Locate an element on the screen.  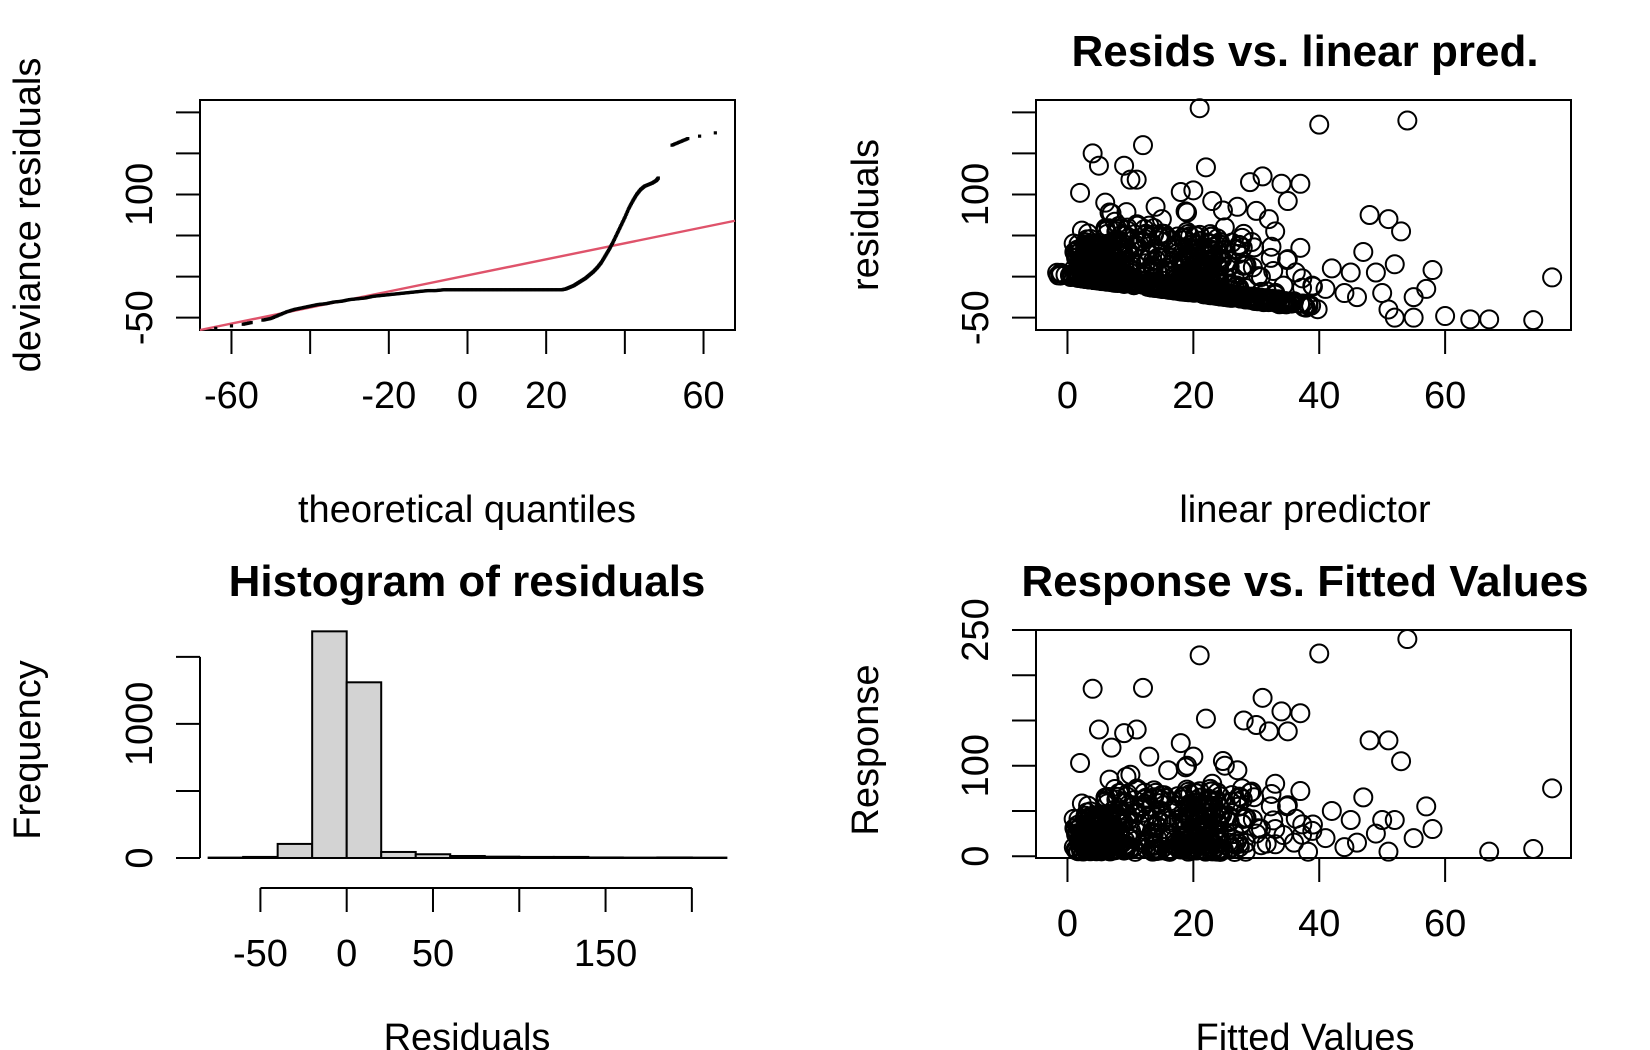
qq-x-tick-label: -60 is located at coordinates (231, 396).